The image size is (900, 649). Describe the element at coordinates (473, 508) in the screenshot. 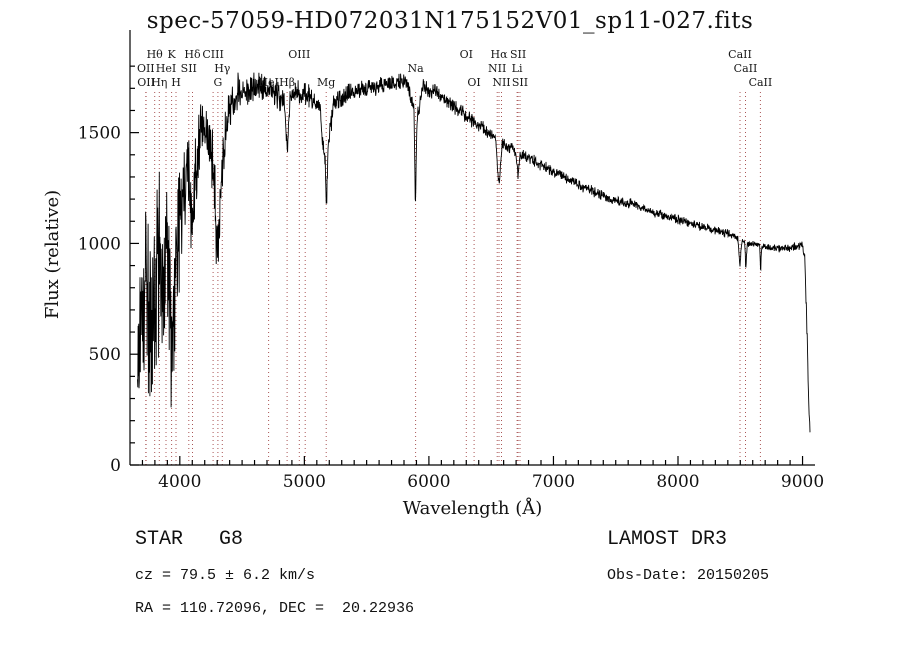

I see `x-axis-label: Wavelength (Å)` at that location.